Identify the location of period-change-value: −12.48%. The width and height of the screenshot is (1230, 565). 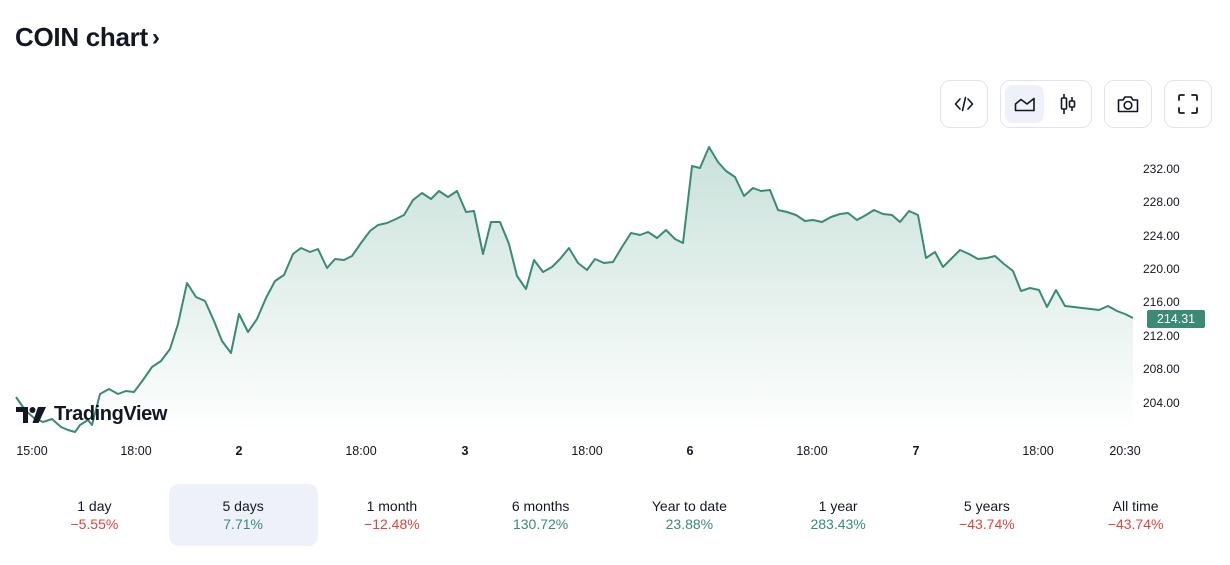
(392, 524).